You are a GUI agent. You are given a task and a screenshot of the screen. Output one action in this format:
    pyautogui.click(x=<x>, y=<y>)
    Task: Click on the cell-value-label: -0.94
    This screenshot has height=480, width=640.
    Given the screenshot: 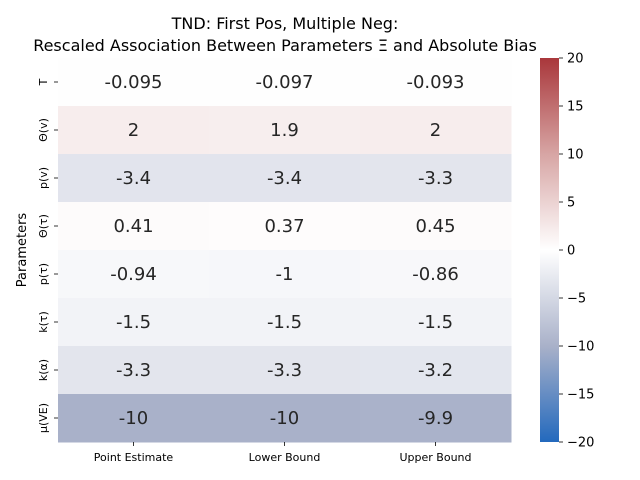 What is the action you would take?
    pyautogui.click(x=133, y=274)
    